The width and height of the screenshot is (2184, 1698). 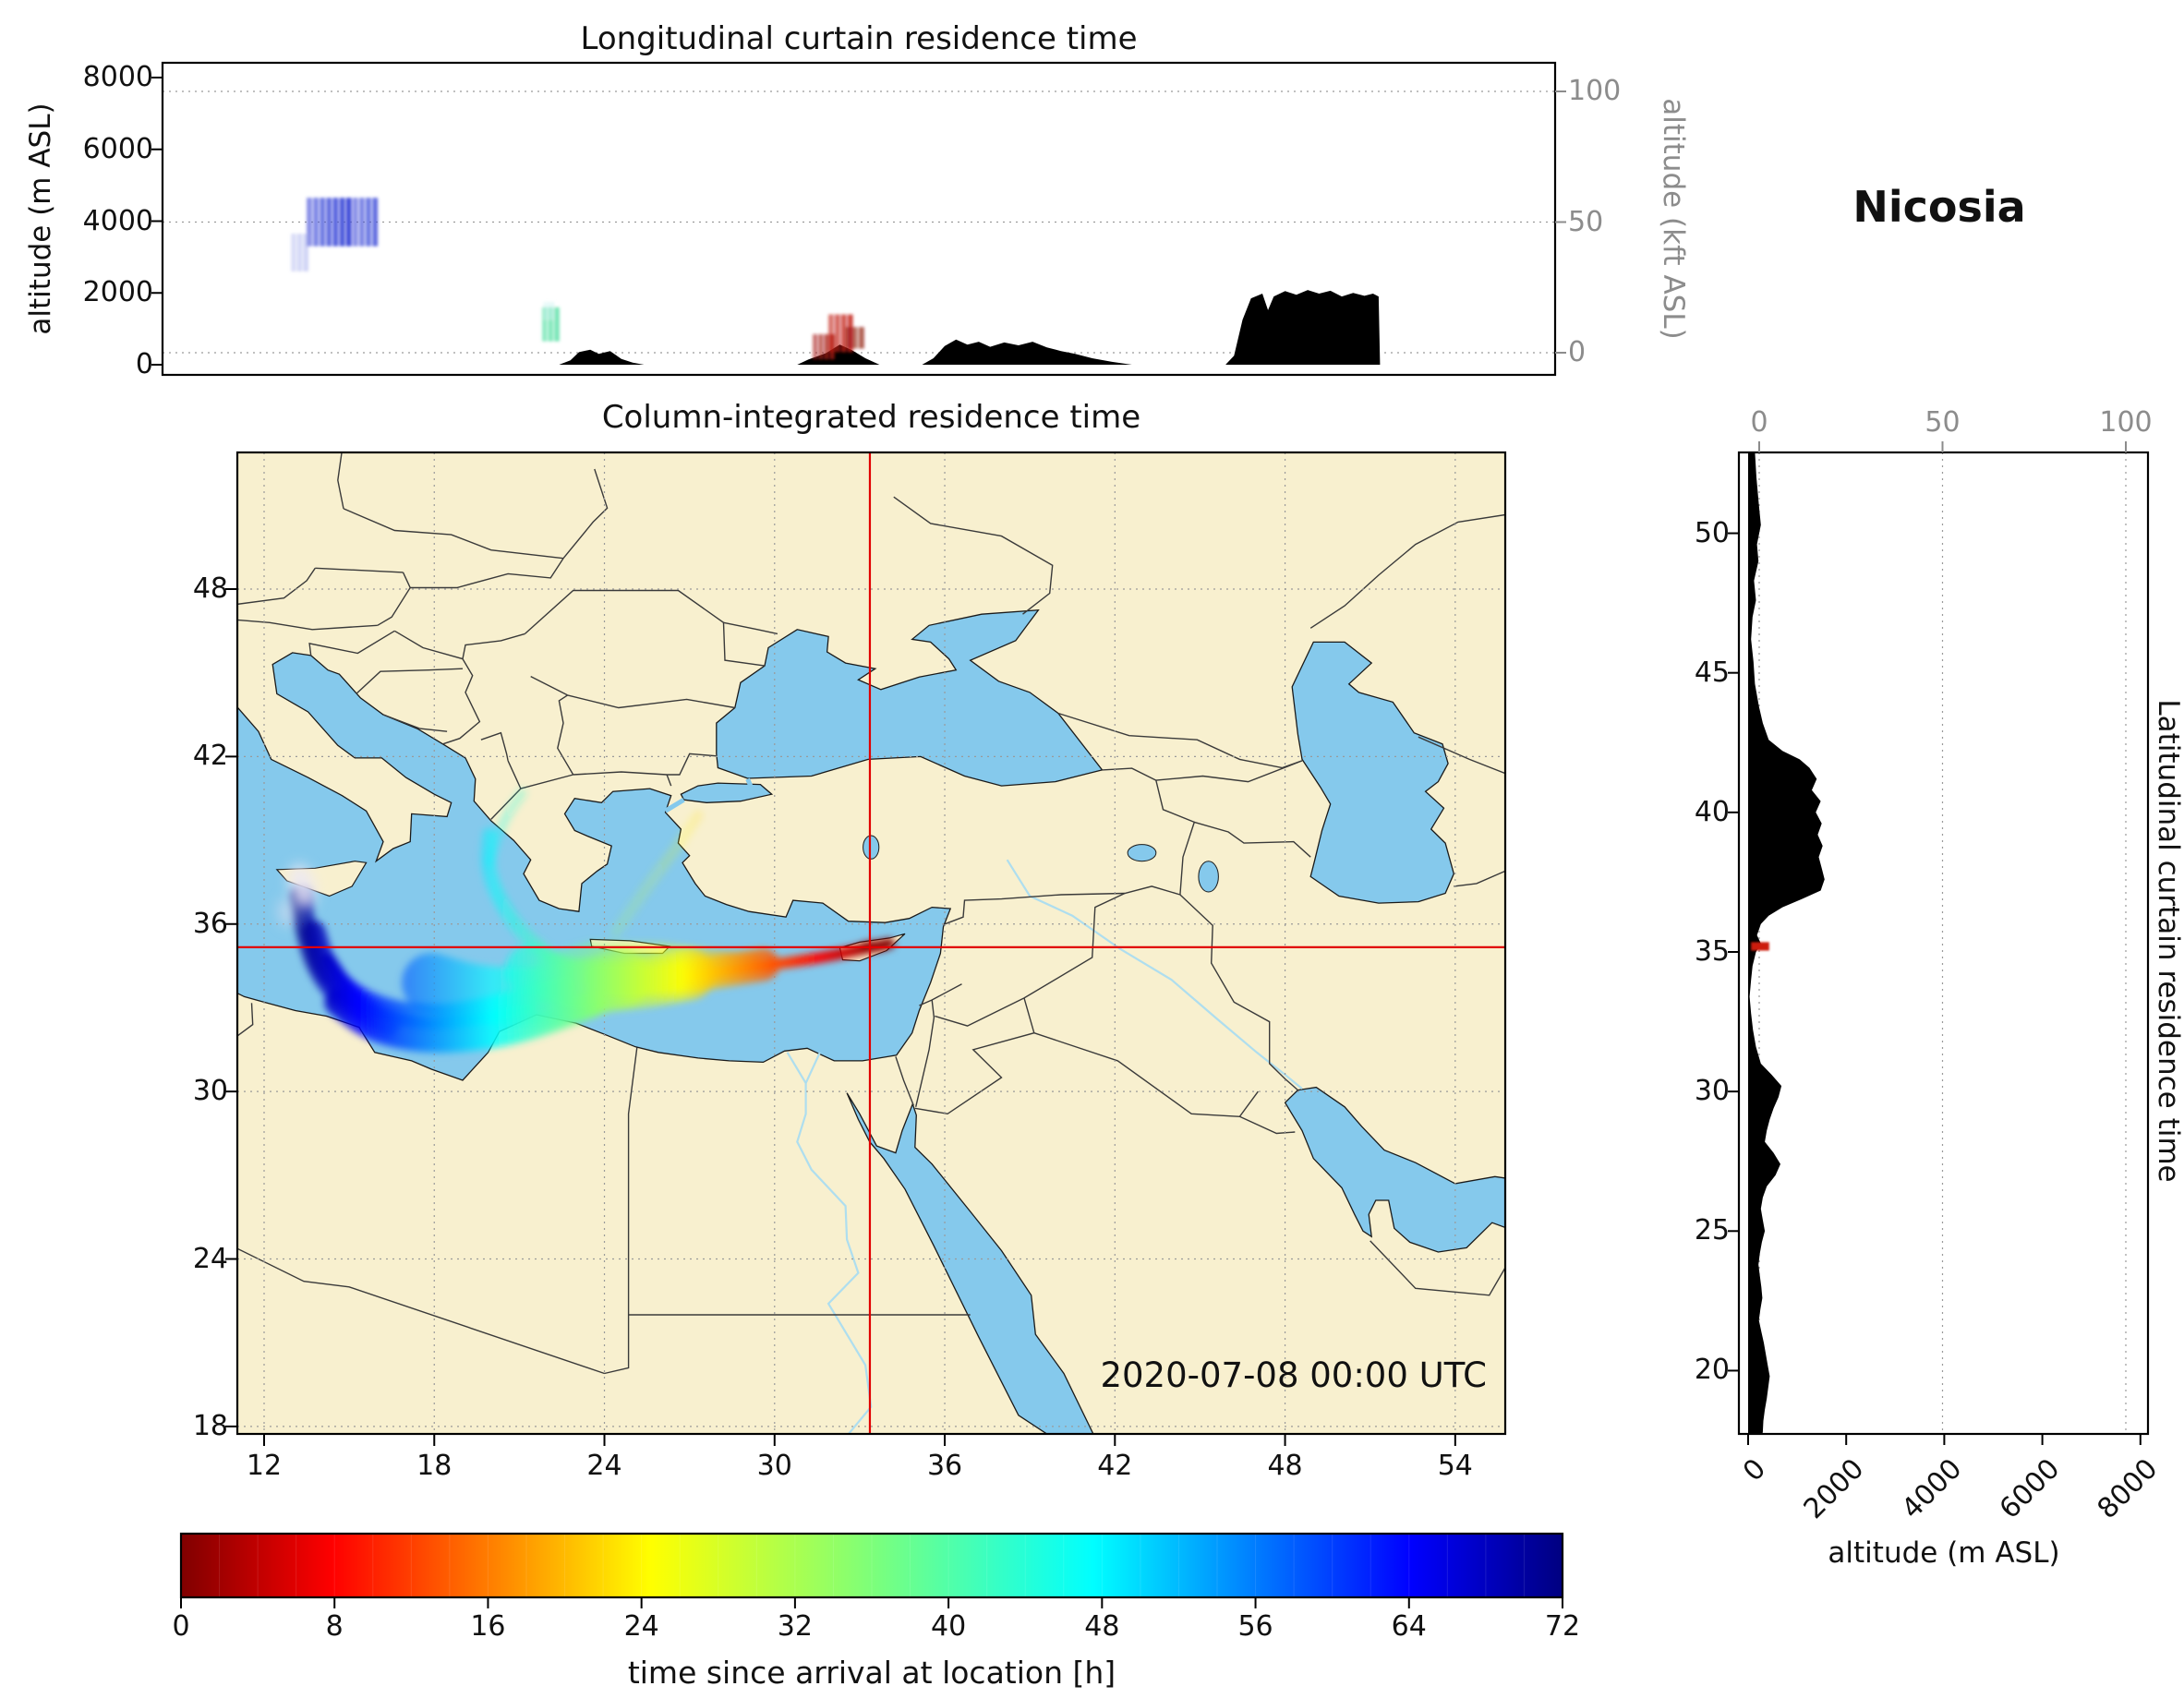 What do you see at coordinates (1937, 943) in the screenshot?
I see `latitudinal-curtain-panel` at bounding box center [1937, 943].